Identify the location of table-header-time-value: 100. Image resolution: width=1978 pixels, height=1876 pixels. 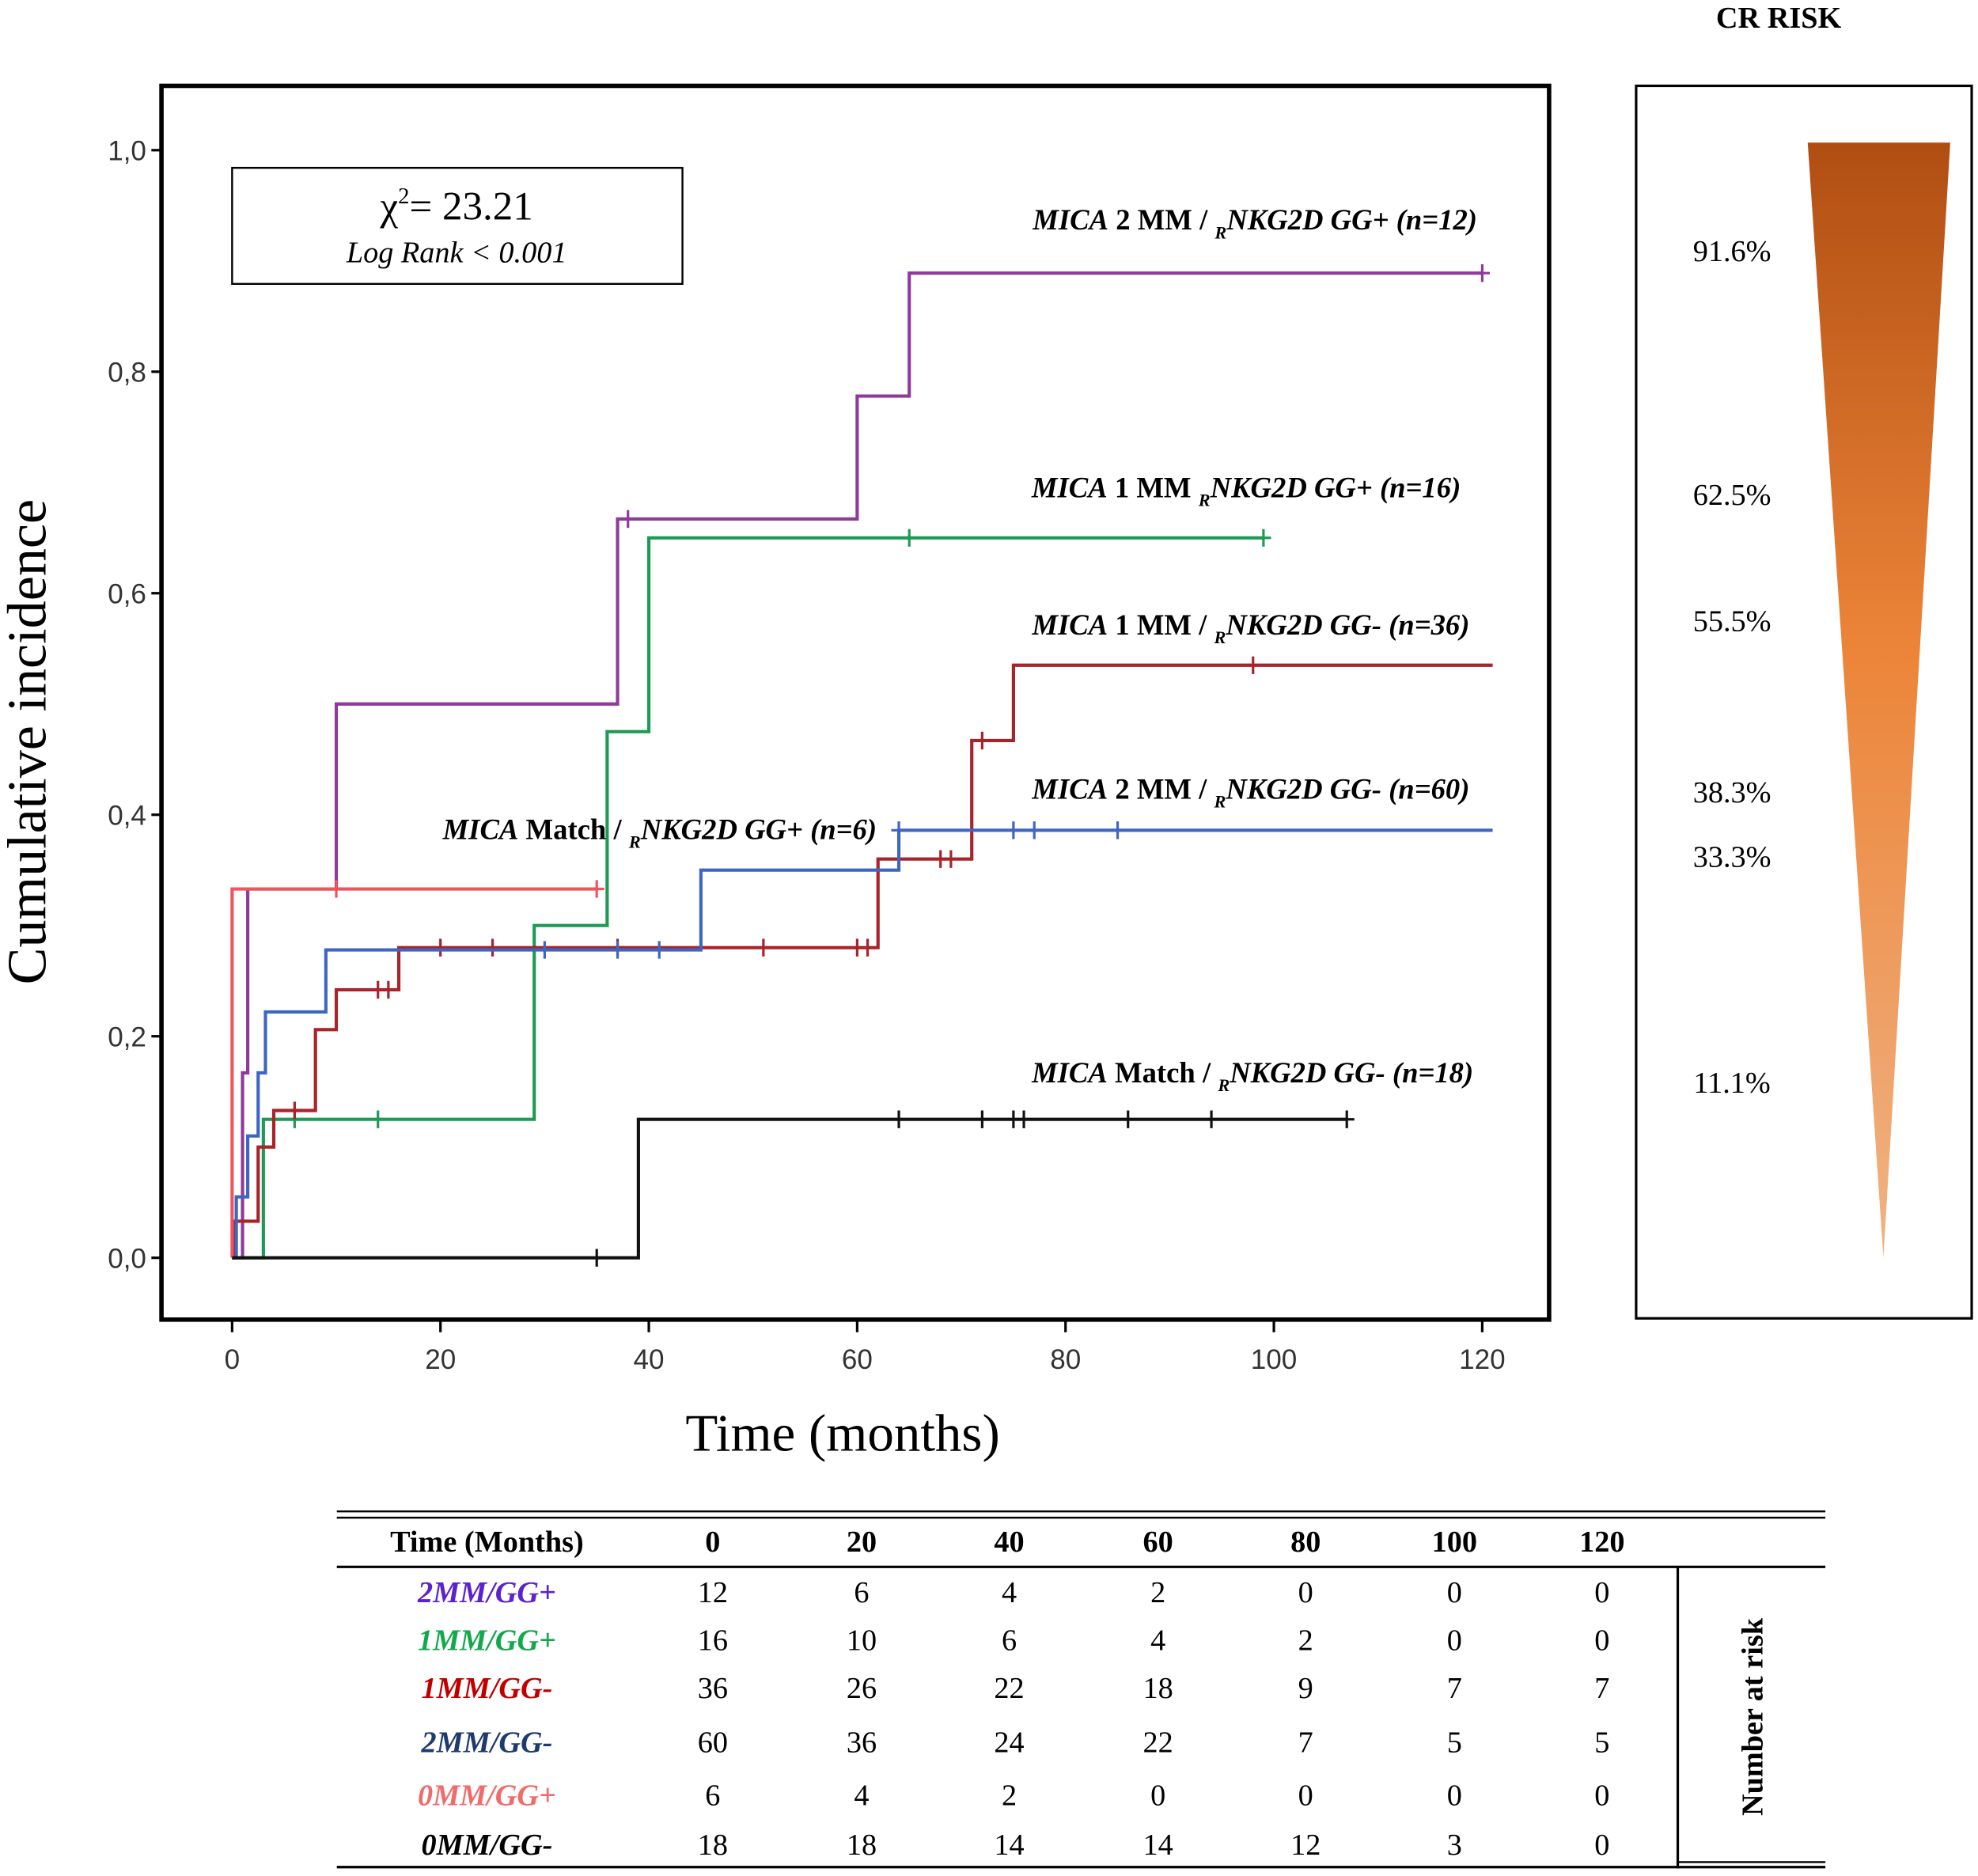
(1454, 1542).